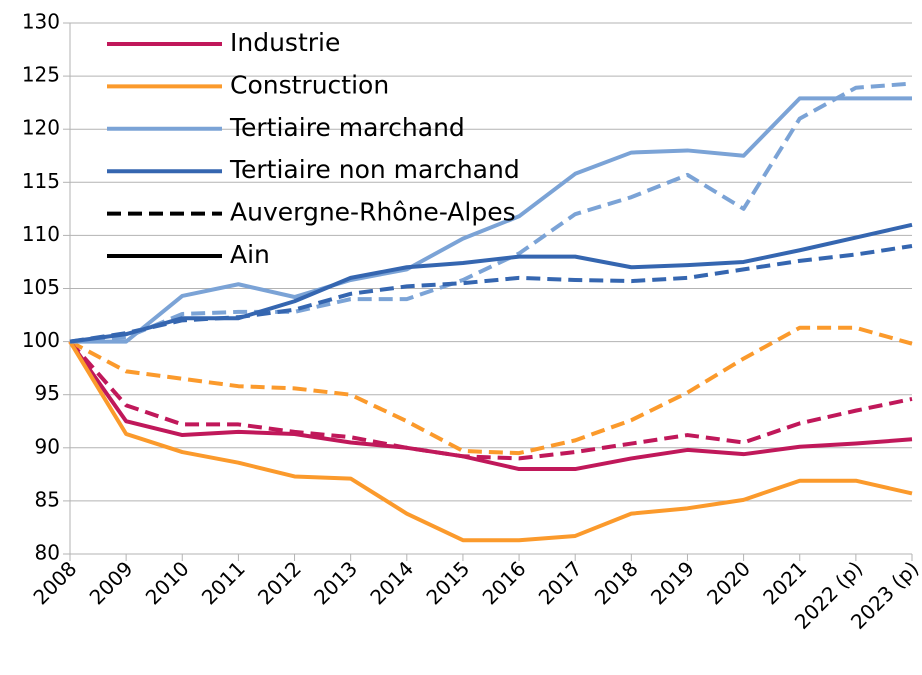 The image size is (922, 675). Describe the element at coordinates (41, 128) in the screenshot. I see `y-tick-label: 120` at that location.